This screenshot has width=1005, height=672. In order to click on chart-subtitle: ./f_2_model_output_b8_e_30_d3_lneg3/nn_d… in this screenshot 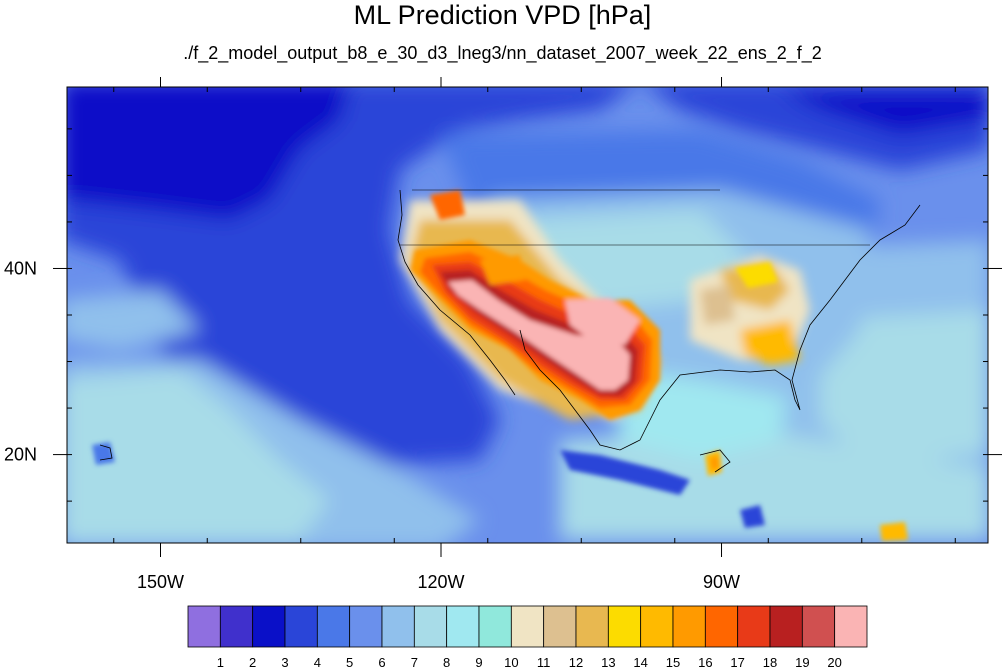, I will do `click(502, 53)`.